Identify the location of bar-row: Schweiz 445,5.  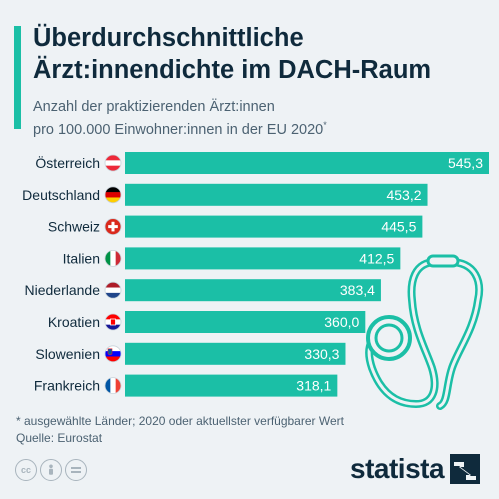
(235, 226).